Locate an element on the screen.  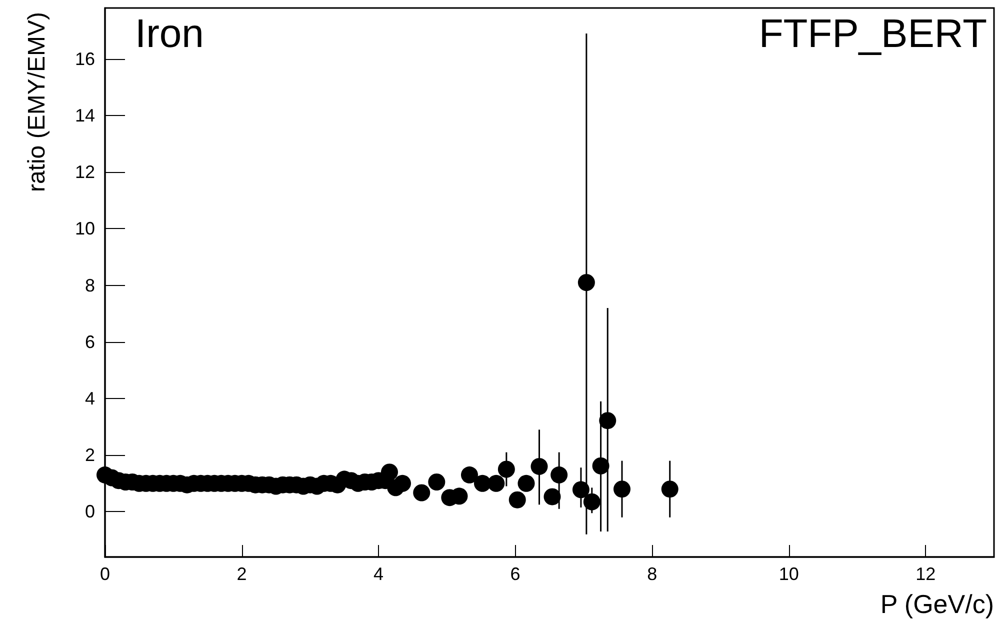
annotation: Iron is located at coordinates (169, 34).